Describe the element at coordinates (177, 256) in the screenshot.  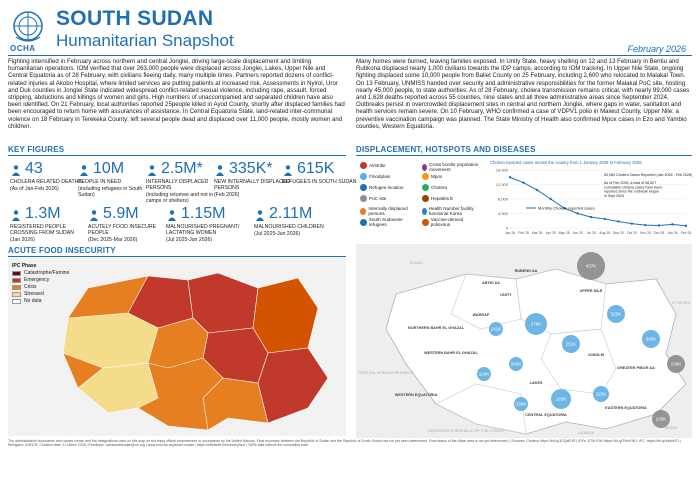
I see `acute-food-divider` at that location.